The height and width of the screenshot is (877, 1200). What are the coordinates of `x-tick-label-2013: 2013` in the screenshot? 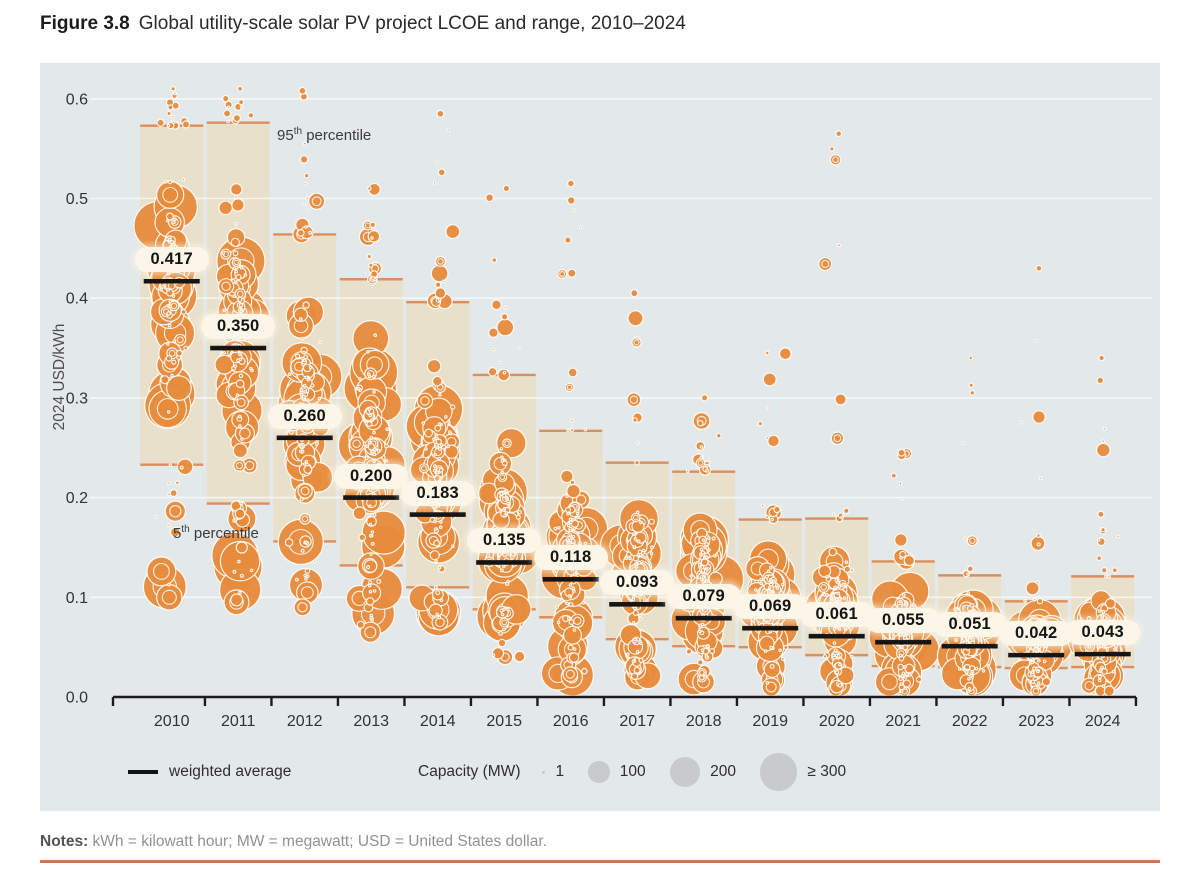 It's located at (371, 721).